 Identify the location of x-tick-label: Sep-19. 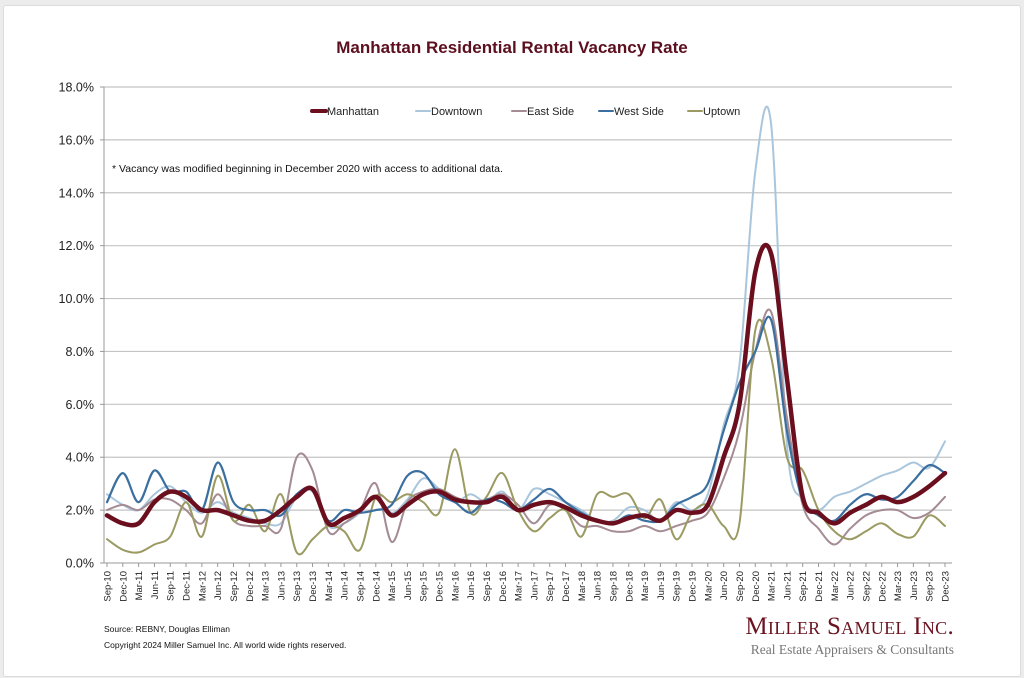
(677, 586).